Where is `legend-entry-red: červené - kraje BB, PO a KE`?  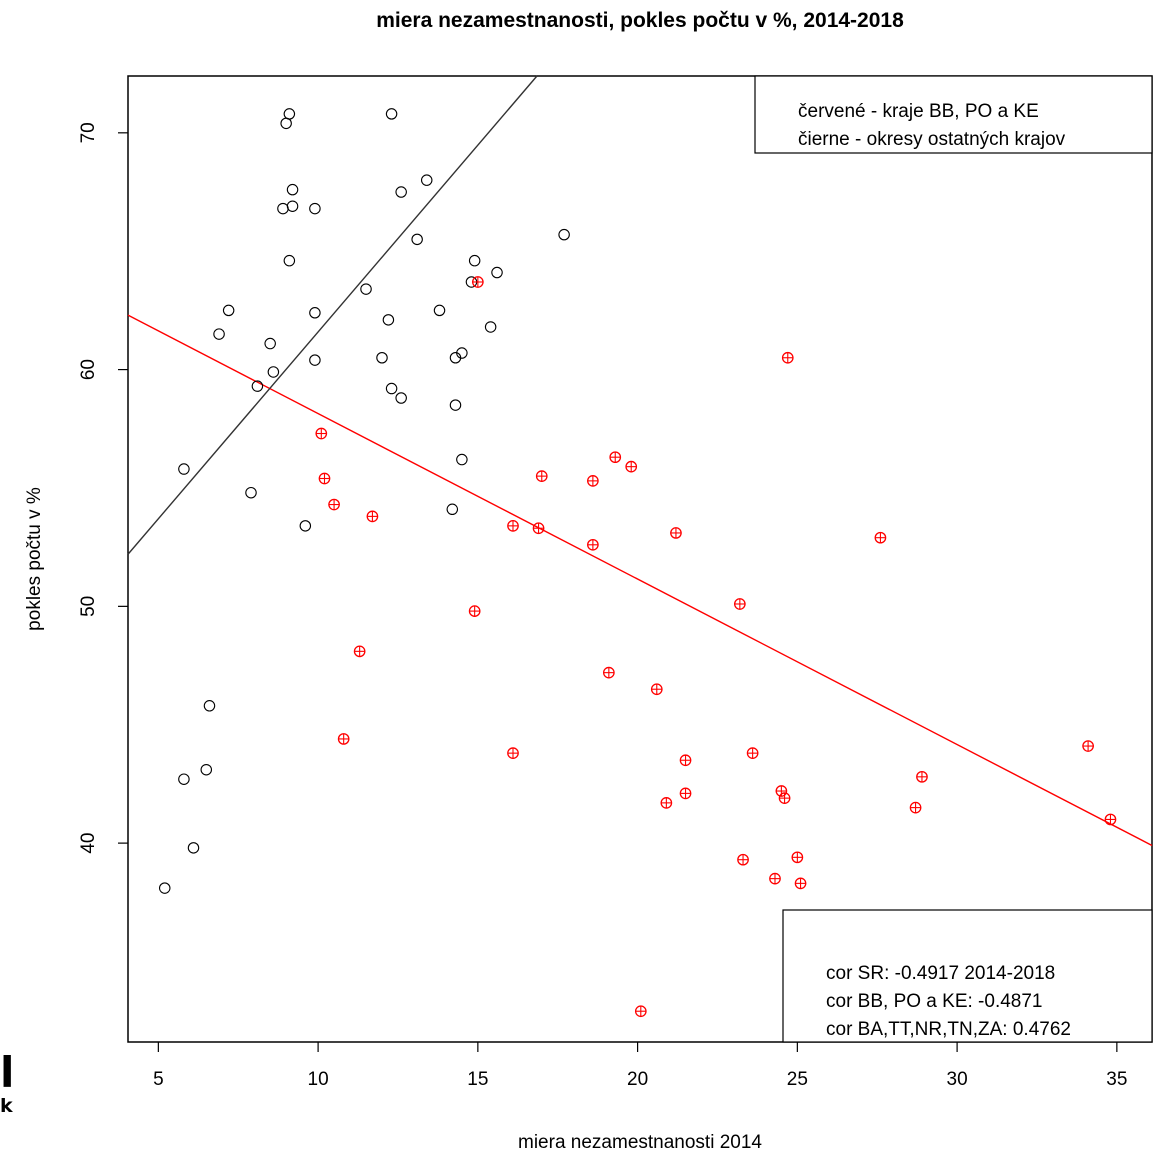
legend-entry-red: červené - kraje BB, PO a KE is located at coordinates (918, 111).